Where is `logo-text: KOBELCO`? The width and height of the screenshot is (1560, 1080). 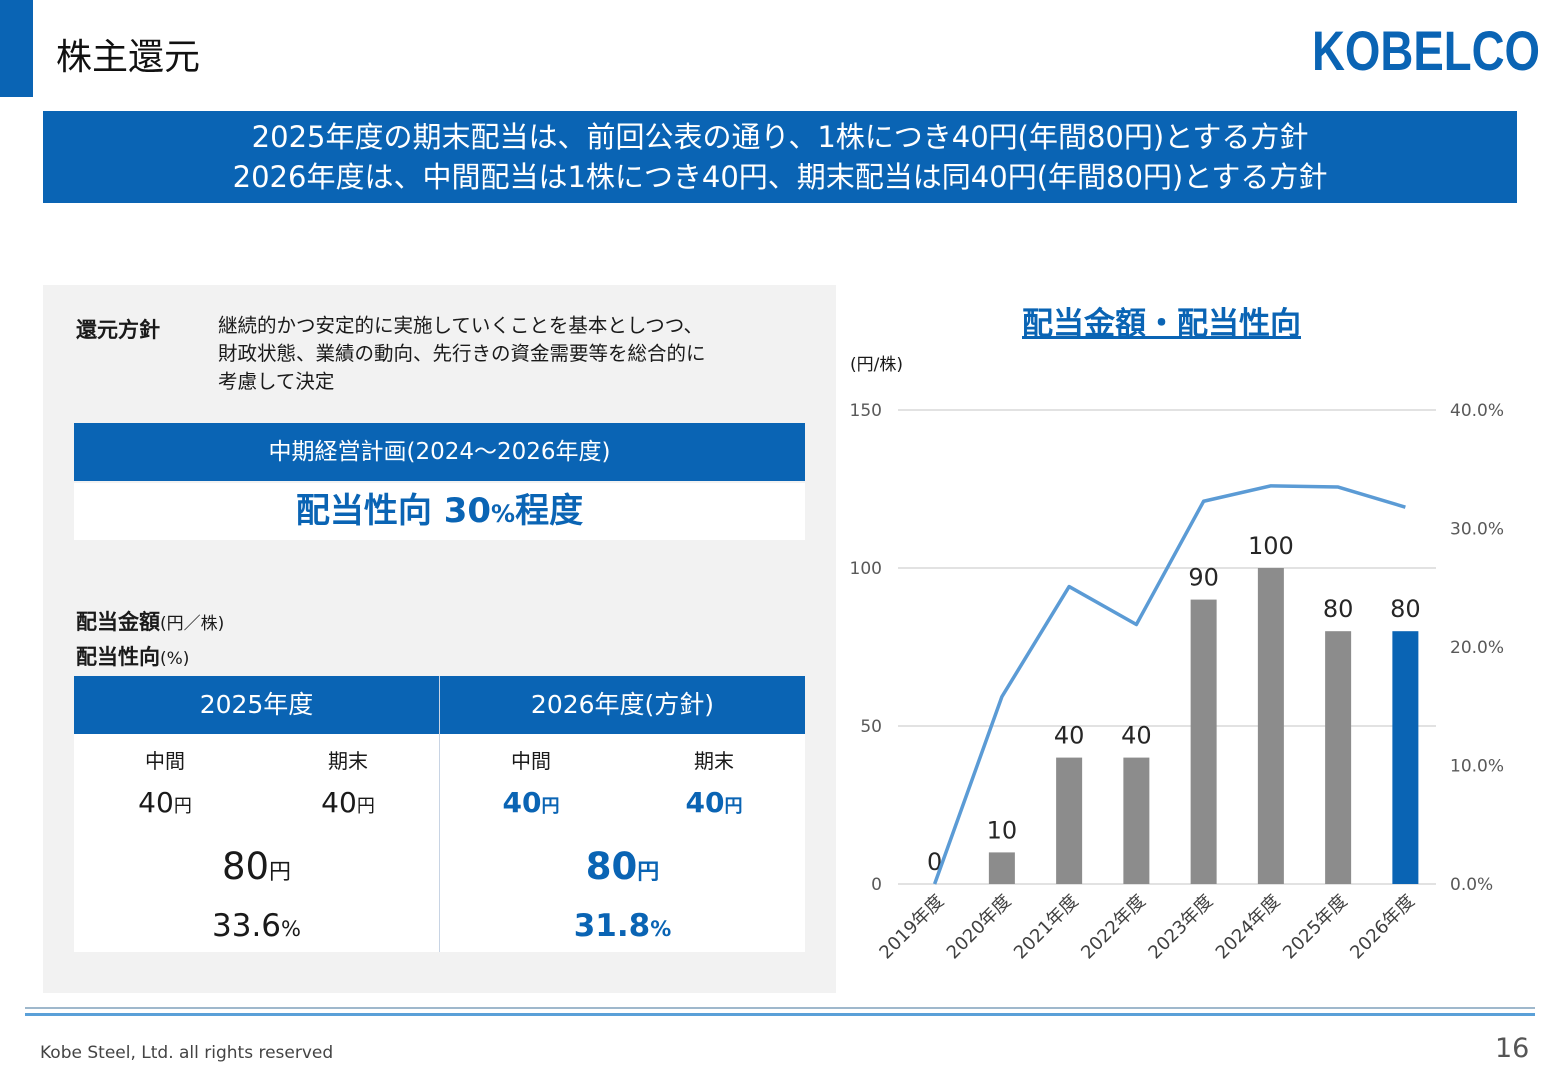 logo-text: KOBELCO is located at coordinates (1426, 48).